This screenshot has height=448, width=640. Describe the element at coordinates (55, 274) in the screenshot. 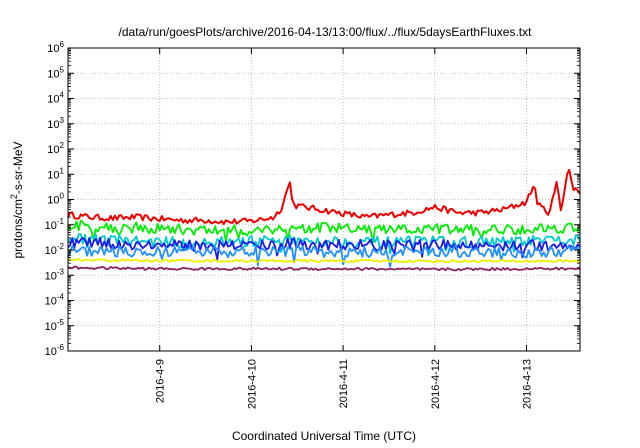

I see `y-tick-label: 10⁻³` at that location.